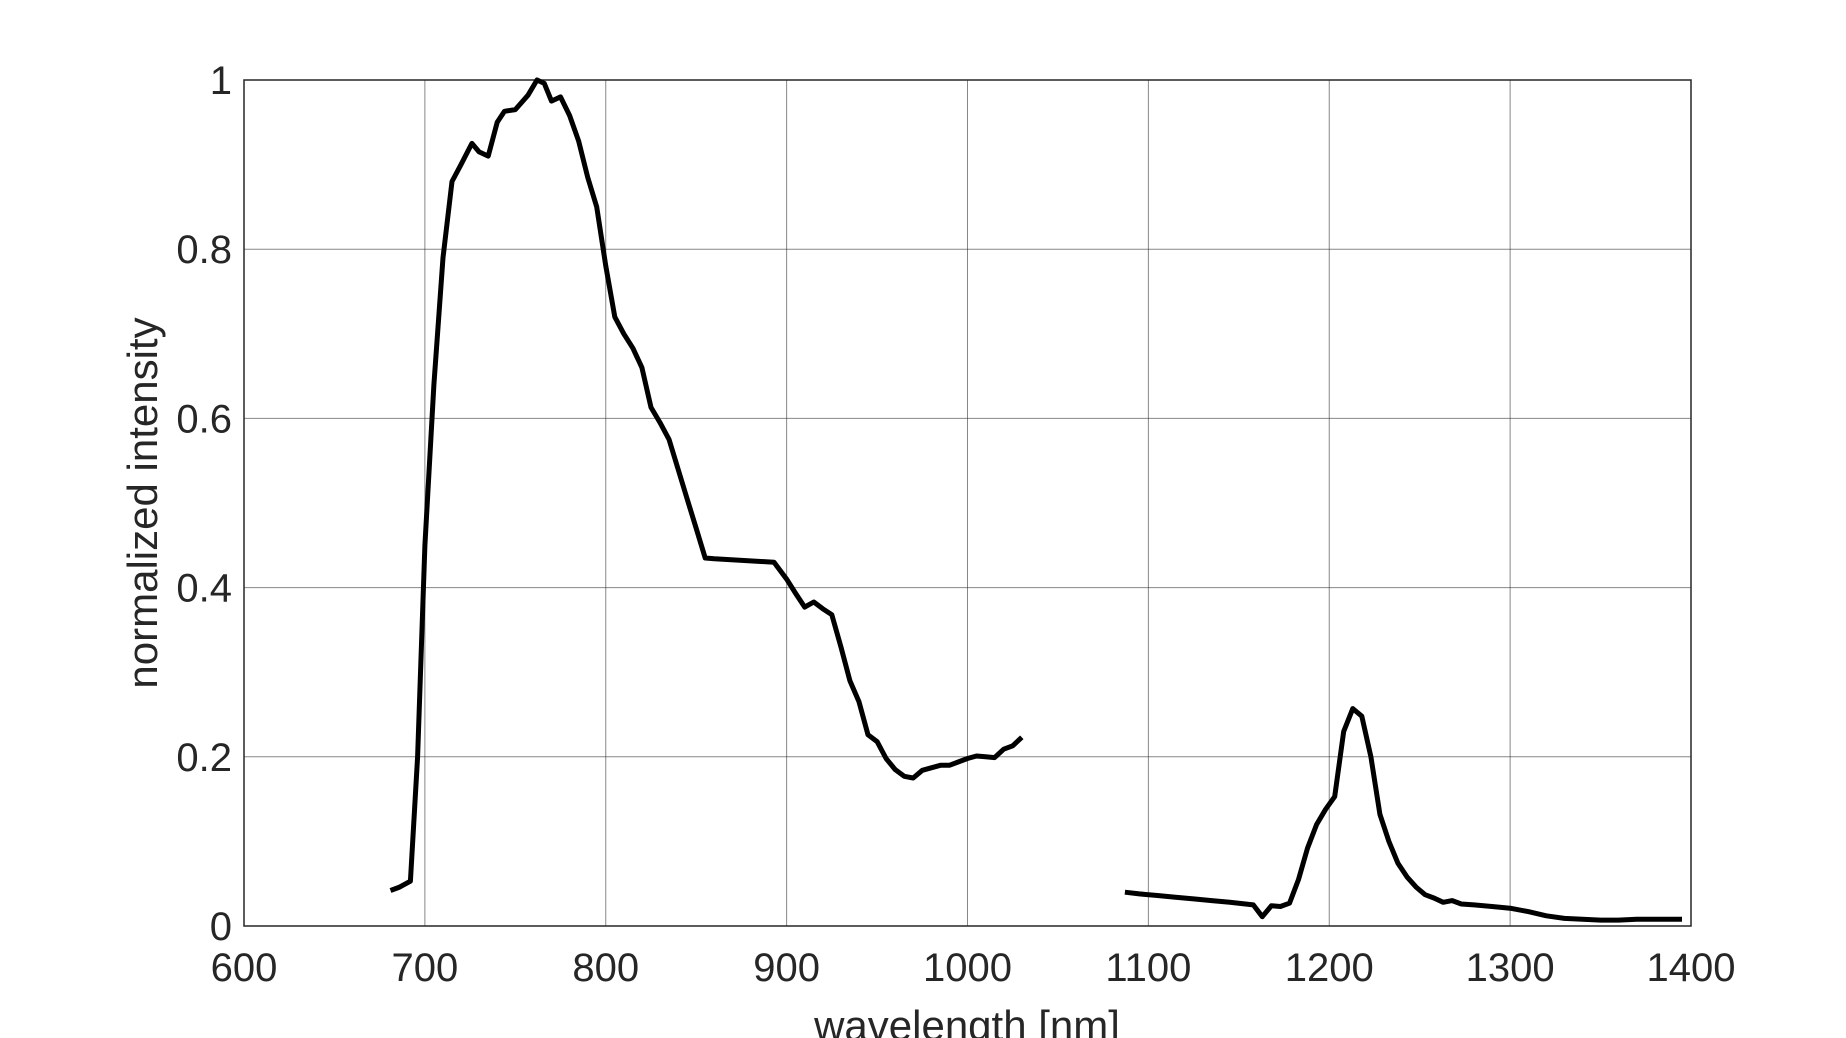 This screenshot has height=1038, width=1846. I want to click on y-tick-labels: 0 0.2 0.4 0.6 0.8 1, so click(204, 504).